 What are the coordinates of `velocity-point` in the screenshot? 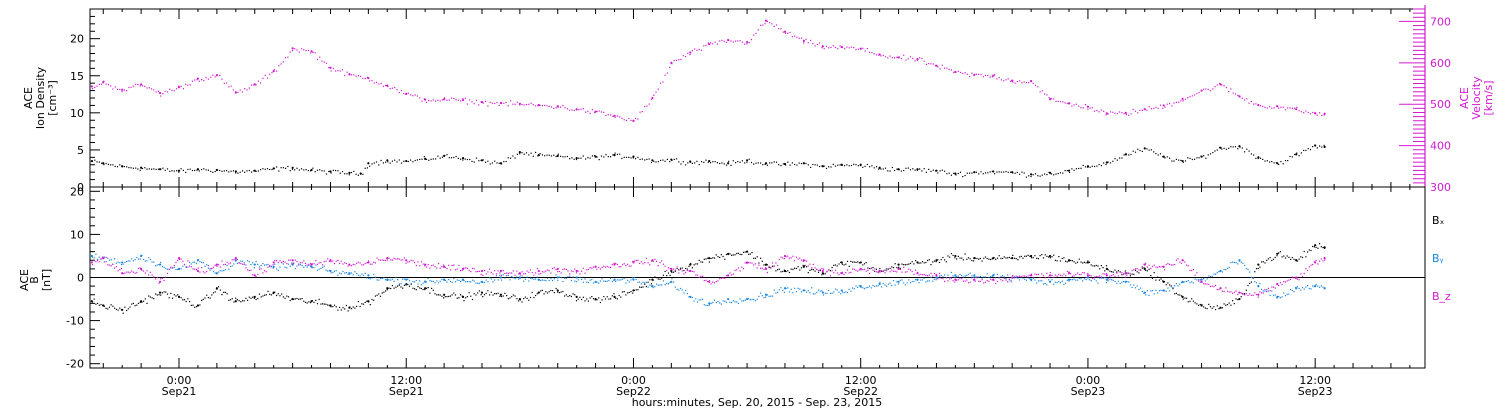 It's located at (785, 31).